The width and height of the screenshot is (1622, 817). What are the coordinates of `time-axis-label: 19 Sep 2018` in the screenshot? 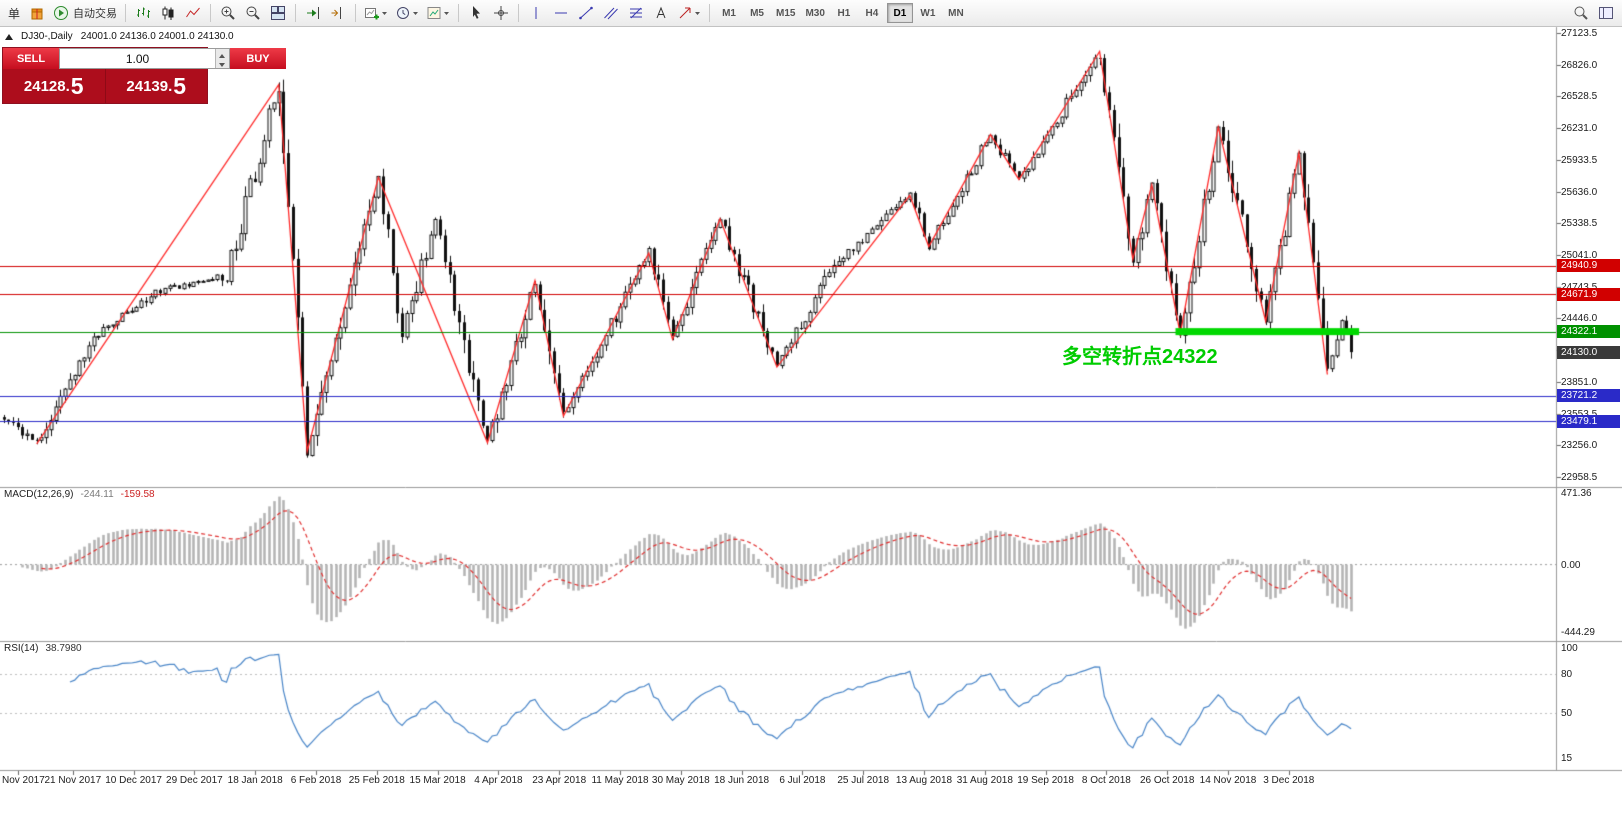 It's located at (1045, 780).